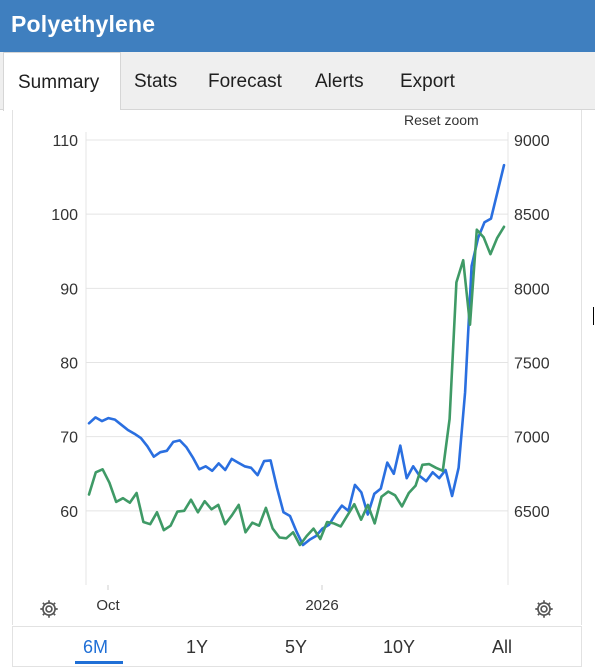 The width and height of the screenshot is (595, 667). What do you see at coordinates (427, 81) in the screenshot?
I see `tab-export: Export` at bounding box center [427, 81].